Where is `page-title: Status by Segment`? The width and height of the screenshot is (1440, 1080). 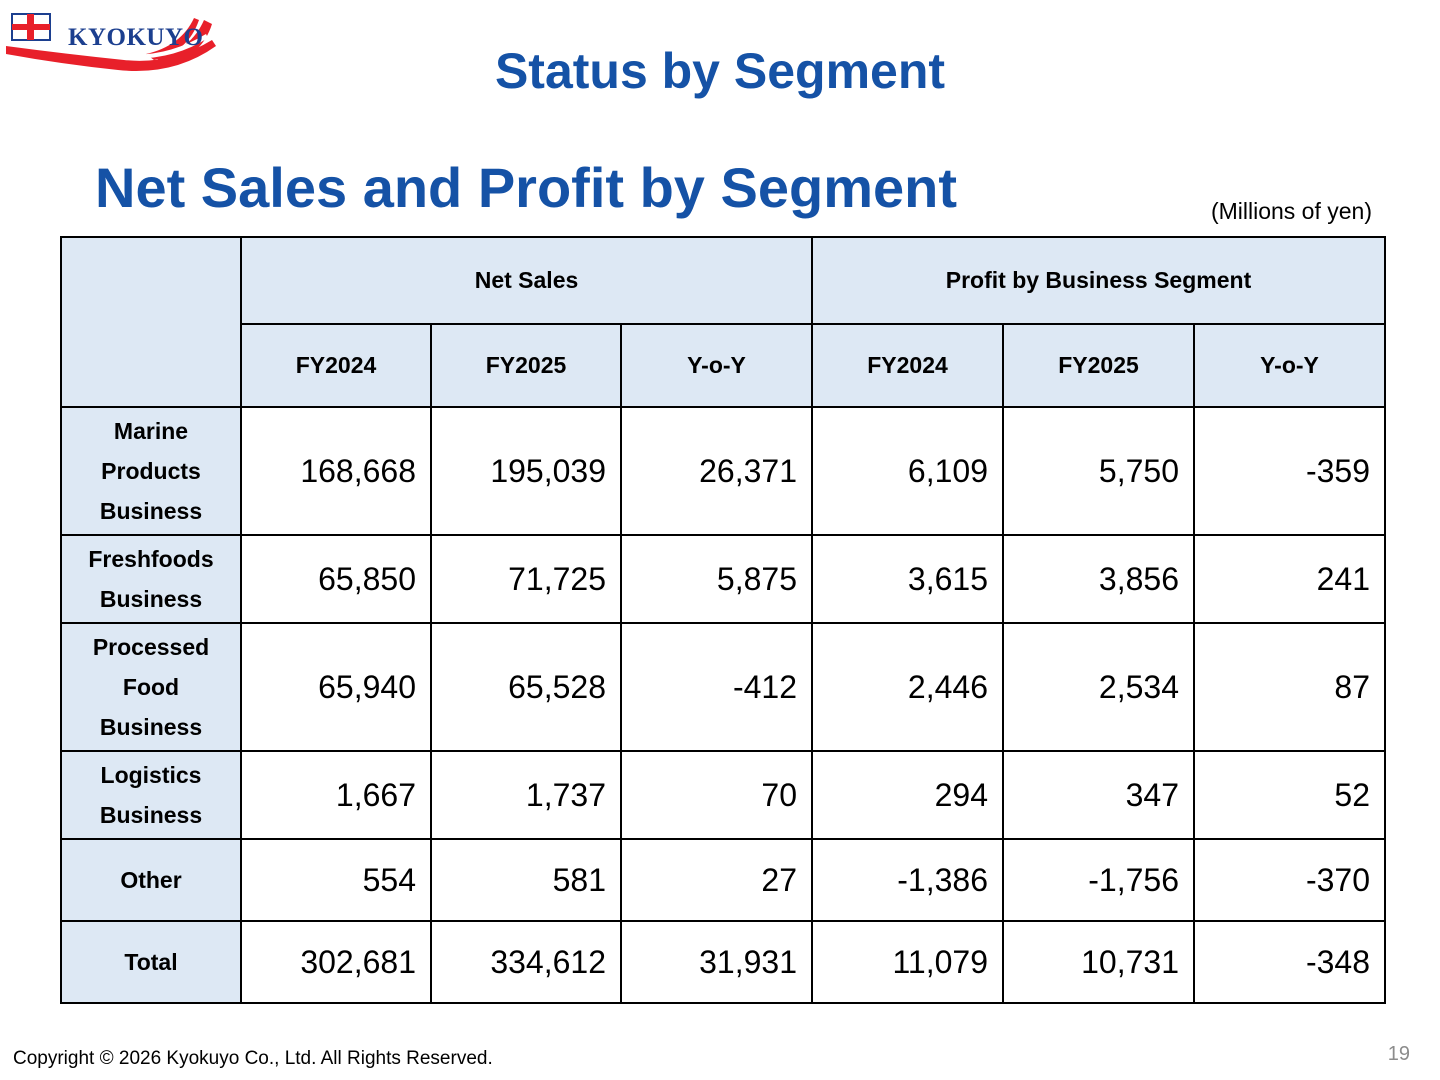
page-title: Status by Segment is located at coordinates (720, 71).